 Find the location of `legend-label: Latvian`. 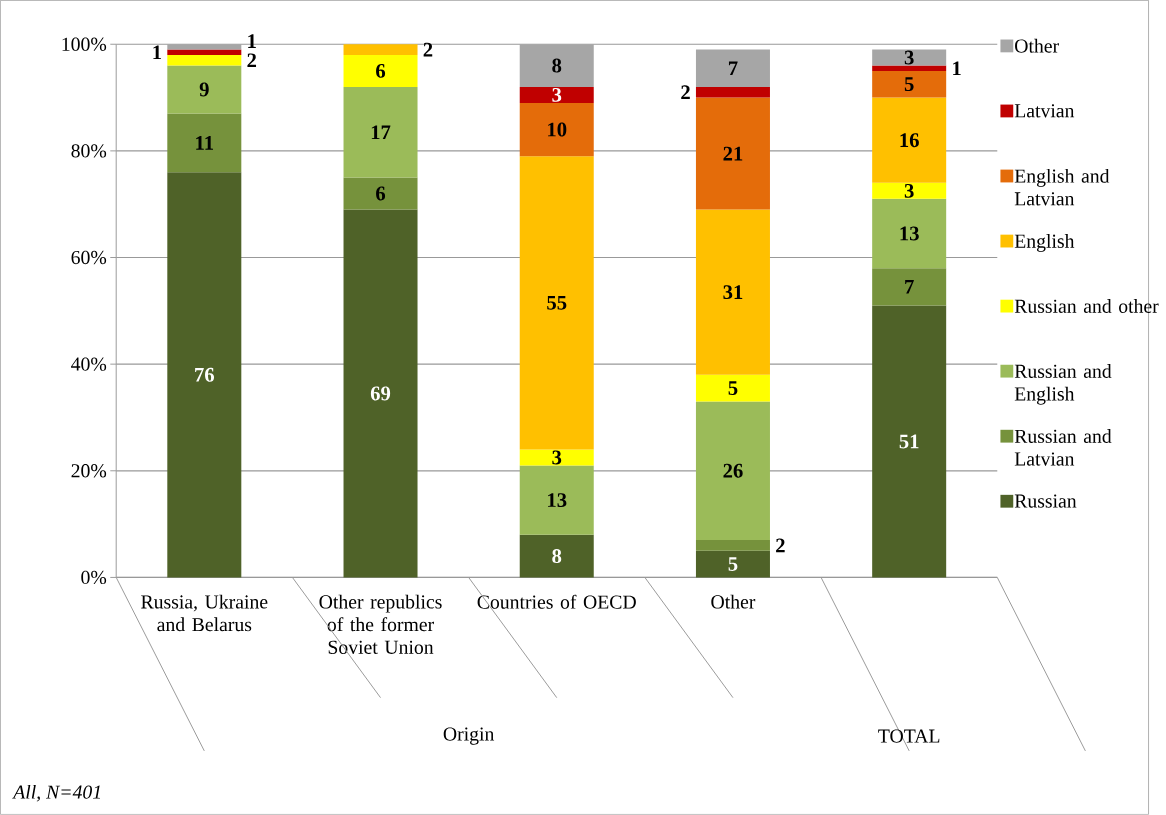

legend-label: Latvian is located at coordinates (1044, 111).